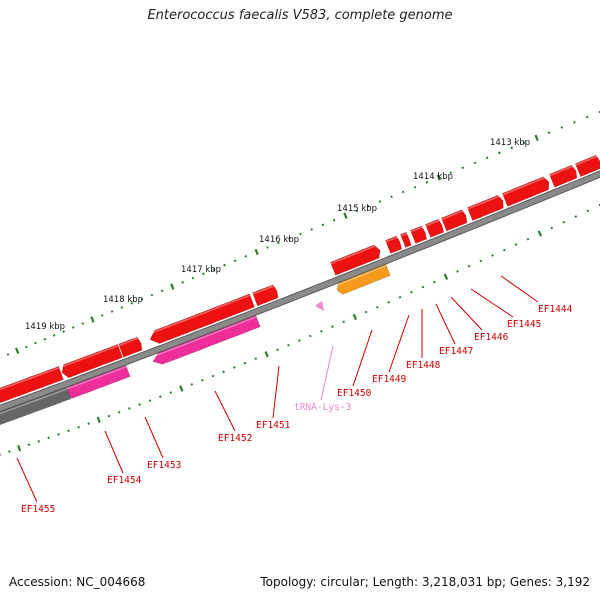  What do you see at coordinates (279, 240) in the screenshot?
I see `scale-label: 1416 kbp` at bounding box center [279, 240].